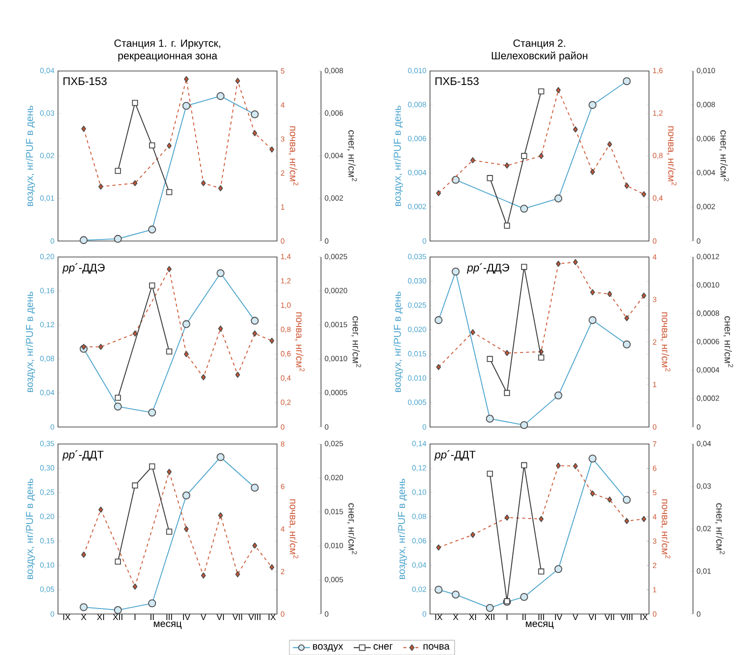 Image resolution: width=744 pixels, height=655 pixels. I want to click on chart-title: Станция 1. г. Иркутск,, so click(167, 44).